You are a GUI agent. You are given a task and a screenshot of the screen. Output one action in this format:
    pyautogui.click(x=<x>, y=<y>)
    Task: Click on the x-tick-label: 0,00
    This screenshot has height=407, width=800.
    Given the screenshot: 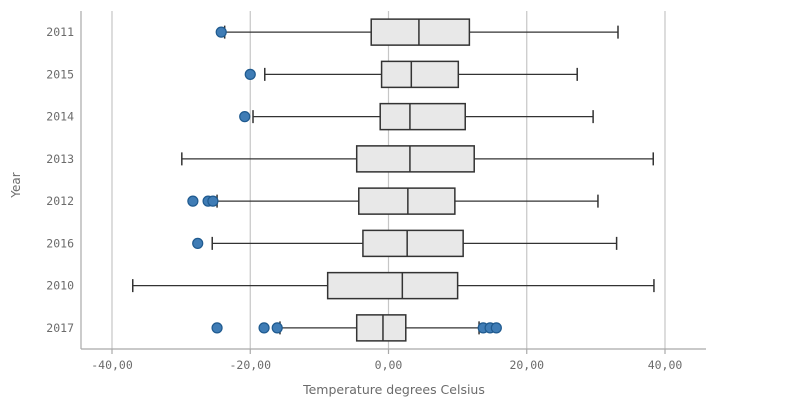 What is the action you would take?
    pyautogui.click(x=389, y=365)
    